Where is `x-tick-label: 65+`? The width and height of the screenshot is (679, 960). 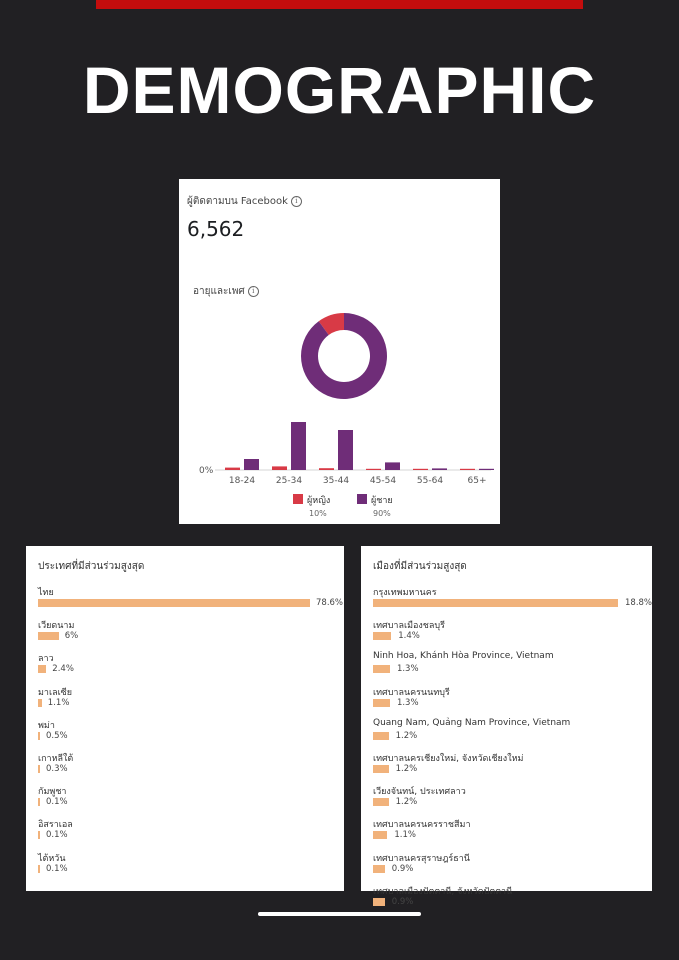
x-tick-label: 65+ is located at coordinates (477, 481).